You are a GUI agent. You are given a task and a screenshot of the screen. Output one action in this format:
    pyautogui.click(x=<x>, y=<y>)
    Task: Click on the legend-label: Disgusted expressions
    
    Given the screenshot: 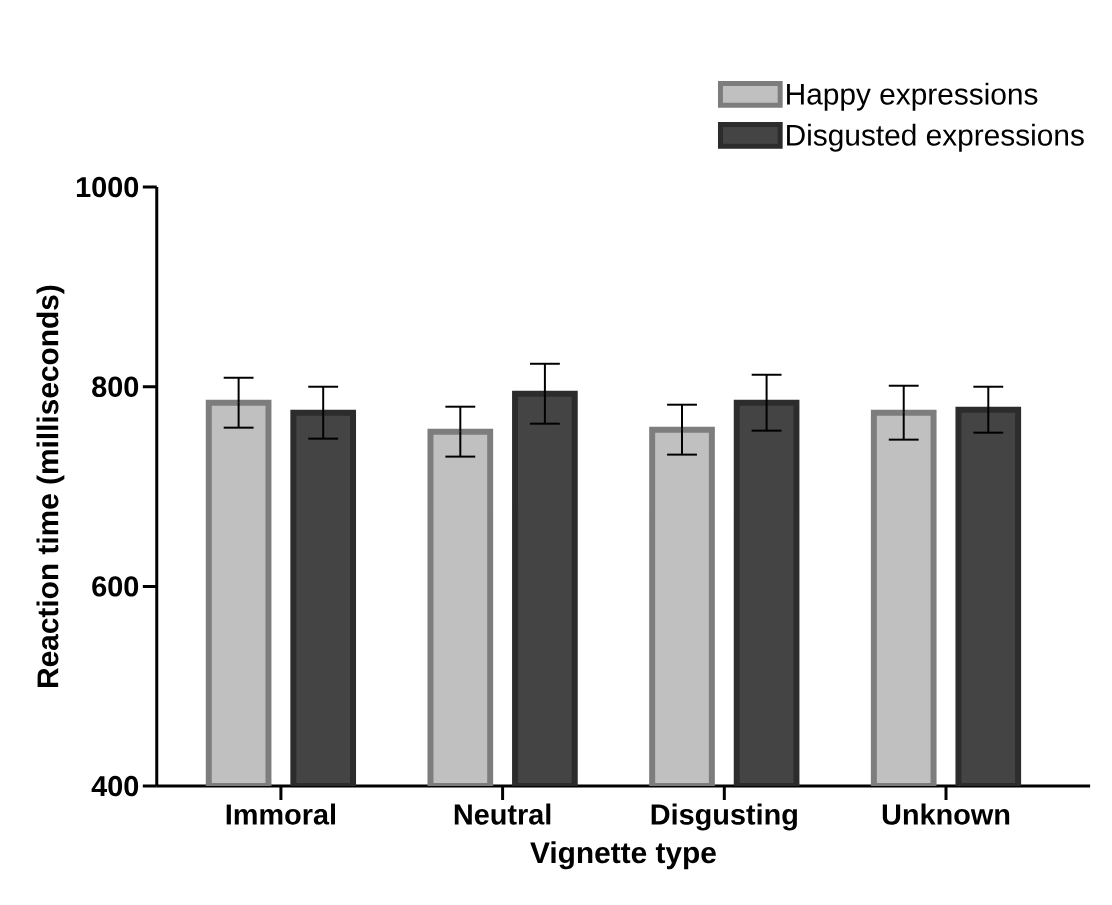 What is the action you would take?
    pyautogui.click(x=935, y=137)
    